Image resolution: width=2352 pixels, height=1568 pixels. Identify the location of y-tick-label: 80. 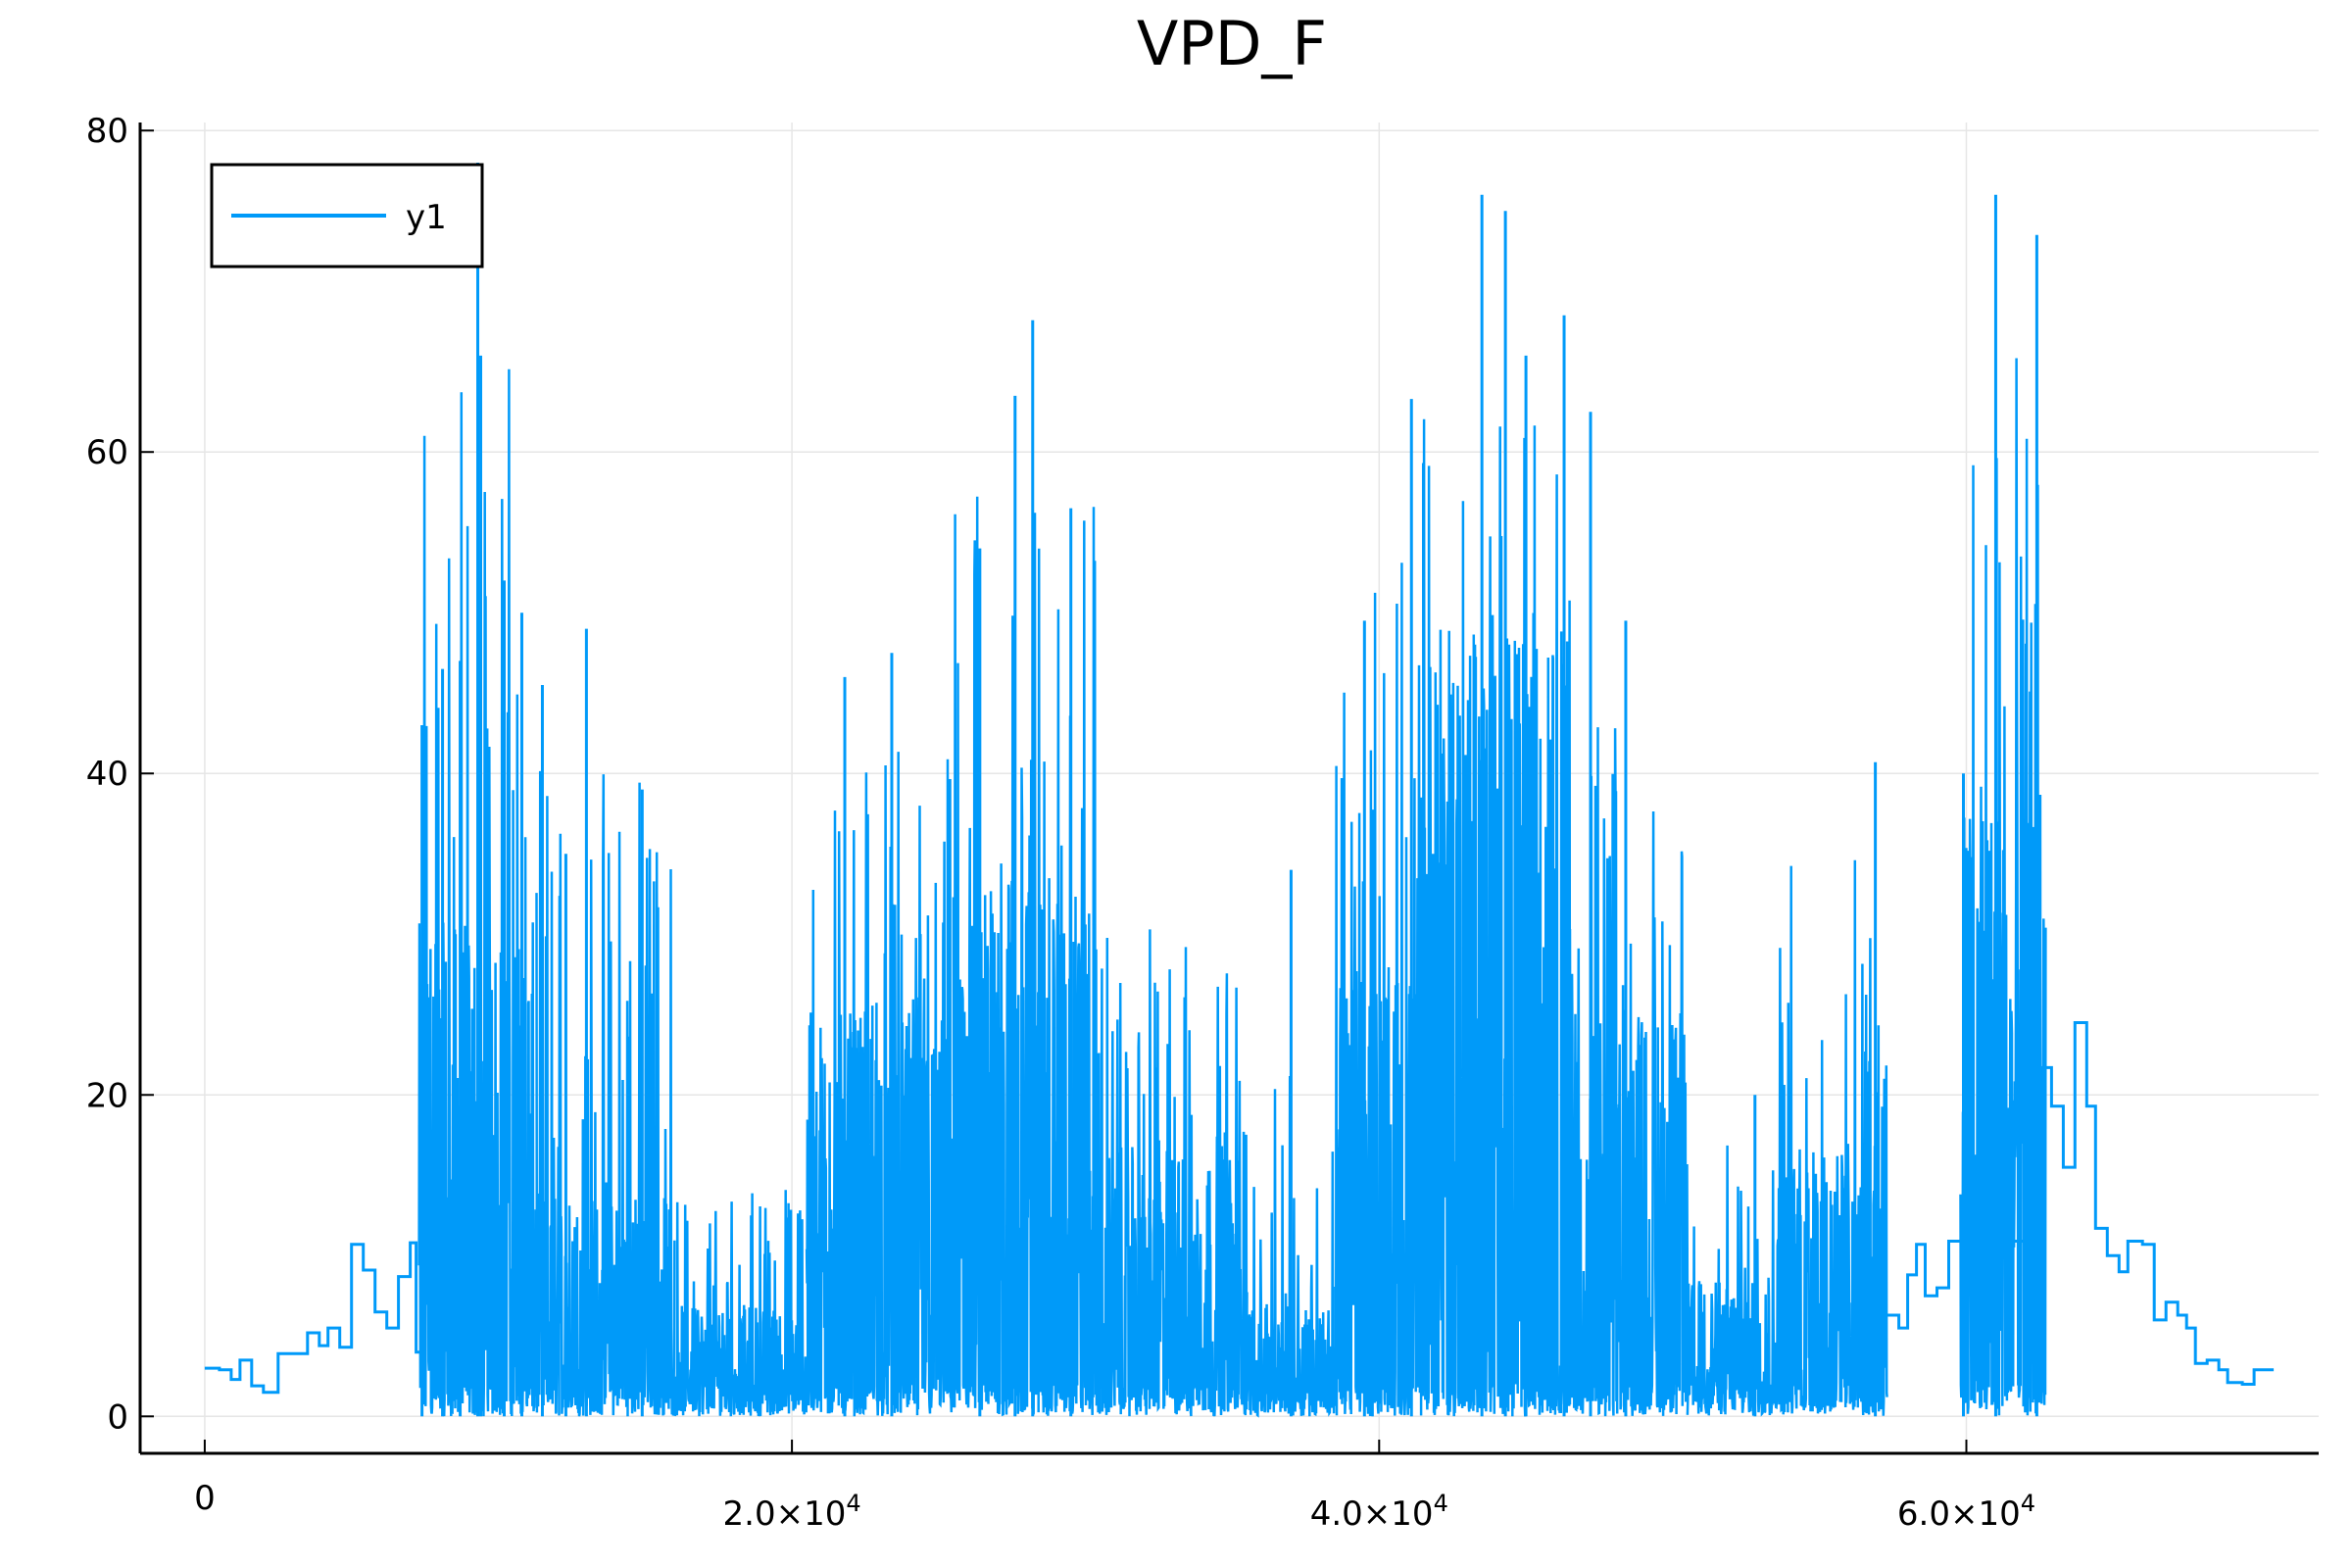
(107, 131).